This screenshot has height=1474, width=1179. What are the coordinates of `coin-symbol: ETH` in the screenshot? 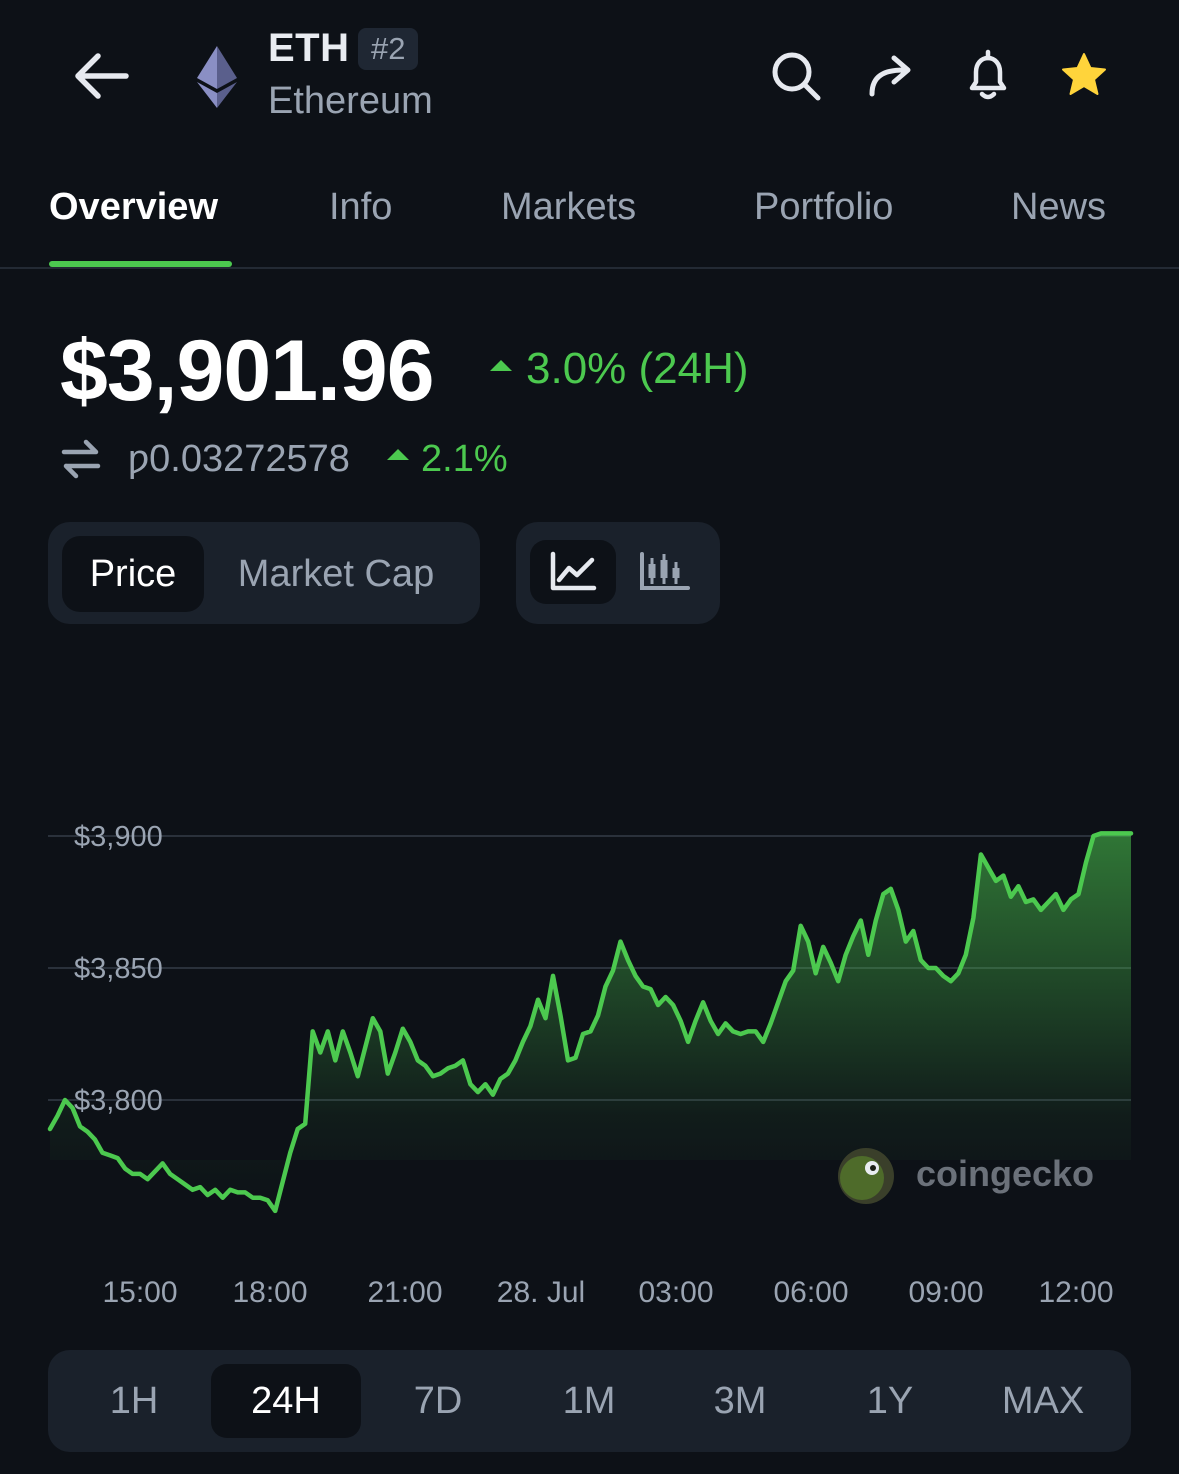 It's located at (309, 48).